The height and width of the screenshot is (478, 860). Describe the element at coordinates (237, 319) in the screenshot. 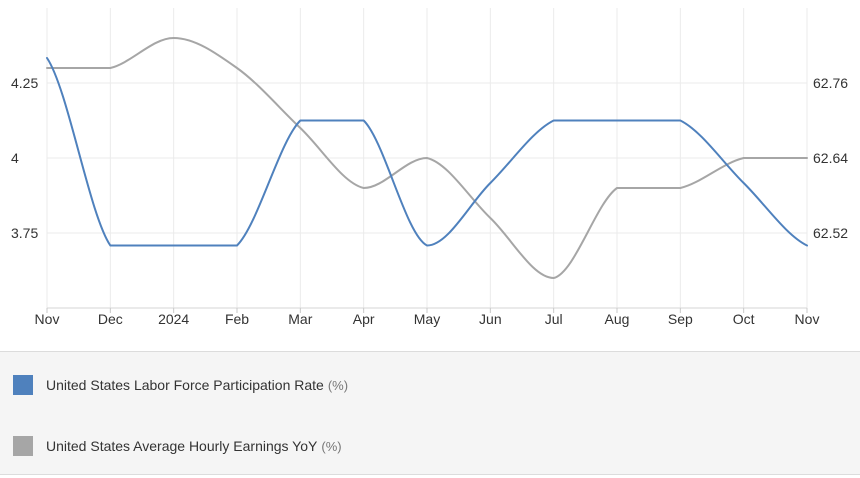

I see `x-tick-label: Feb` at that location.